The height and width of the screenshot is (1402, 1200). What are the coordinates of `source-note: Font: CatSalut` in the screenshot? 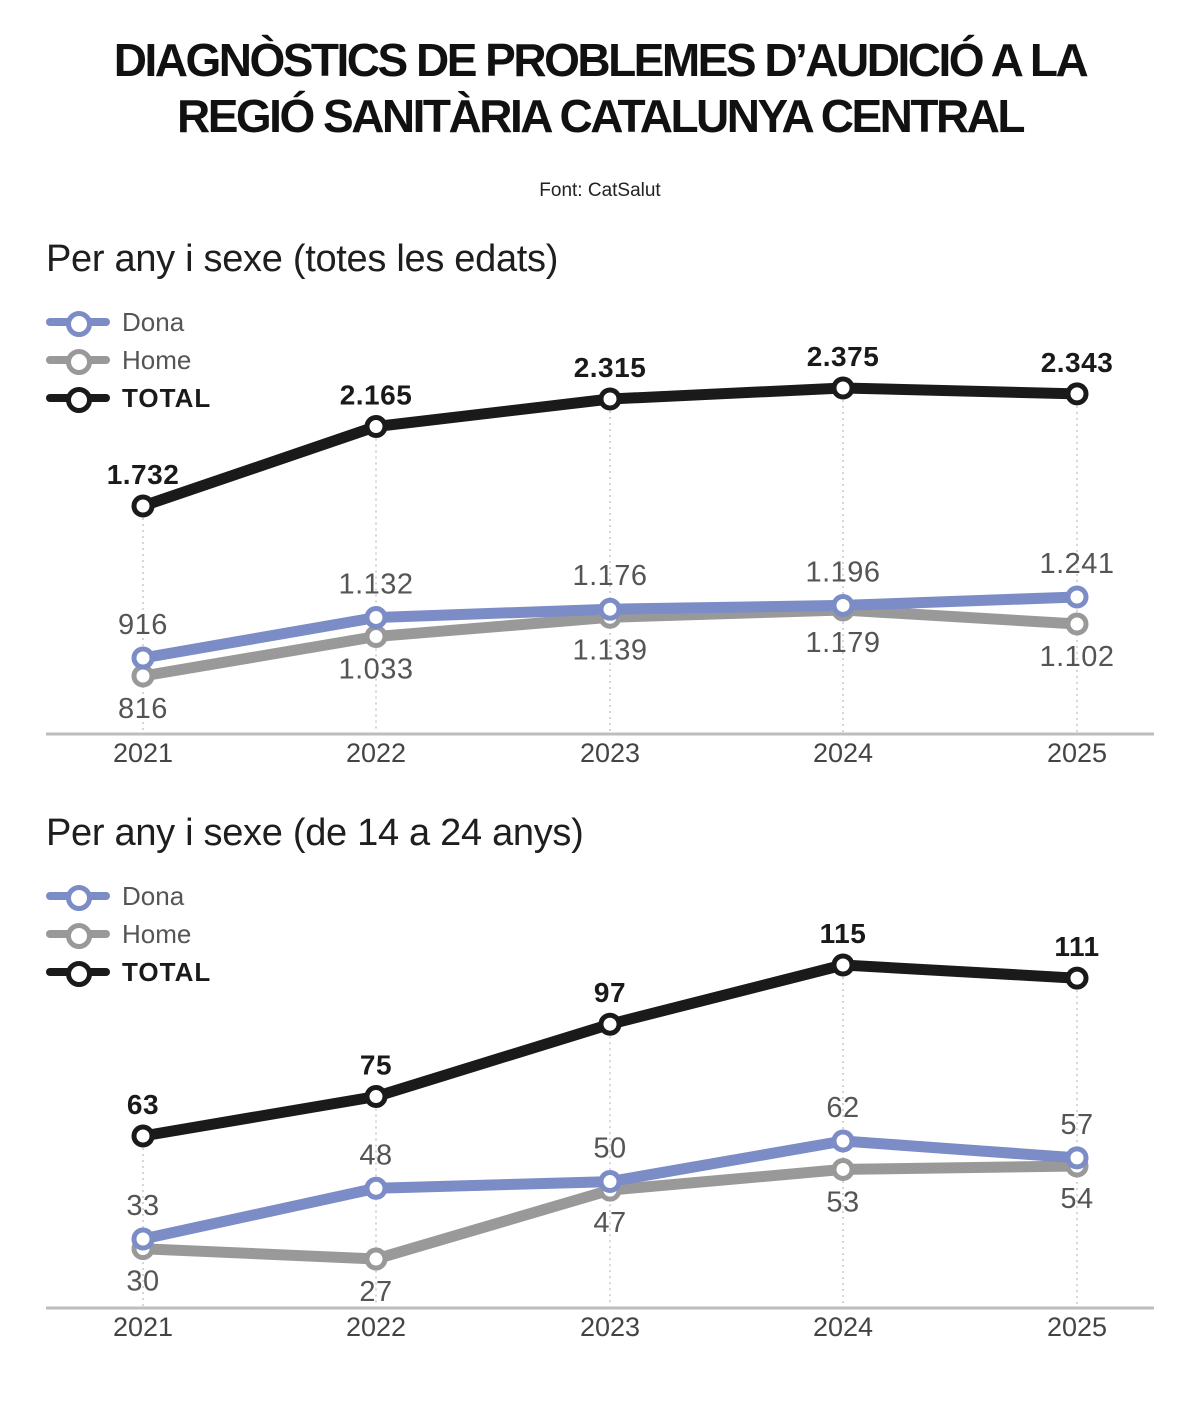 It's located at (600, 190).